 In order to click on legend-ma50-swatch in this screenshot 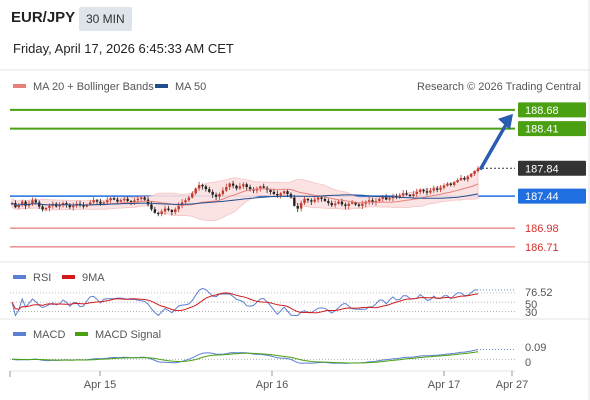, I will do `click(161, 86)`.